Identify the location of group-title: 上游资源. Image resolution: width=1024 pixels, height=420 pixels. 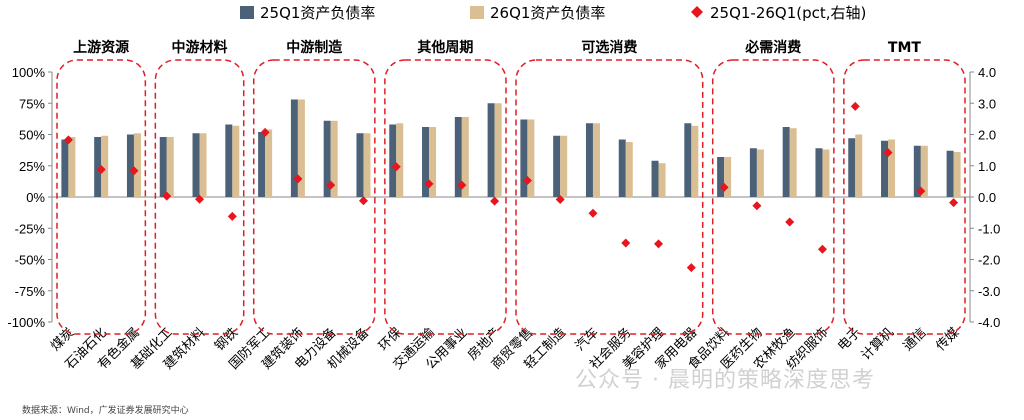
(101, 47).